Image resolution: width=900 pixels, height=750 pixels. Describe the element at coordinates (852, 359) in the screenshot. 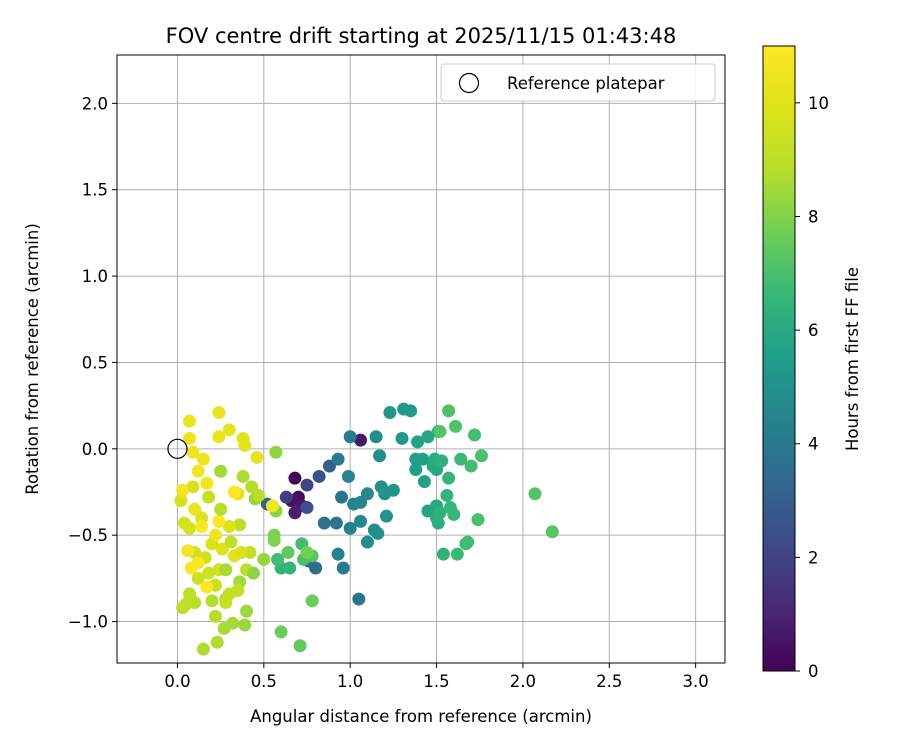

I see `colorbar-label: Hours from first FF file` at that location.